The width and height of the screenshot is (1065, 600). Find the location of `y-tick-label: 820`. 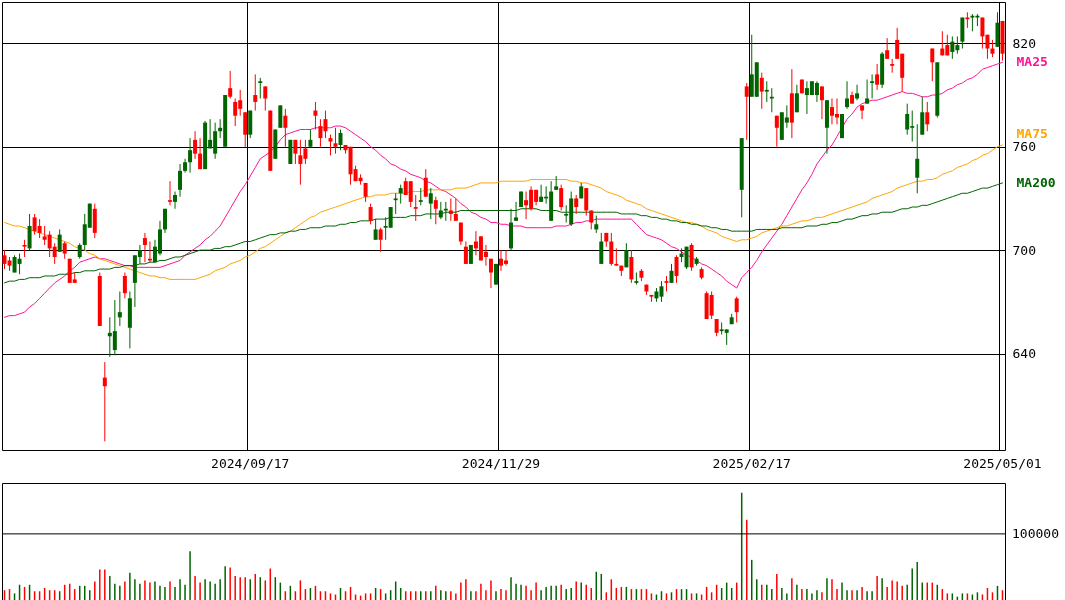

y-tick-label: 820 is located at coordinates (1024, 43).